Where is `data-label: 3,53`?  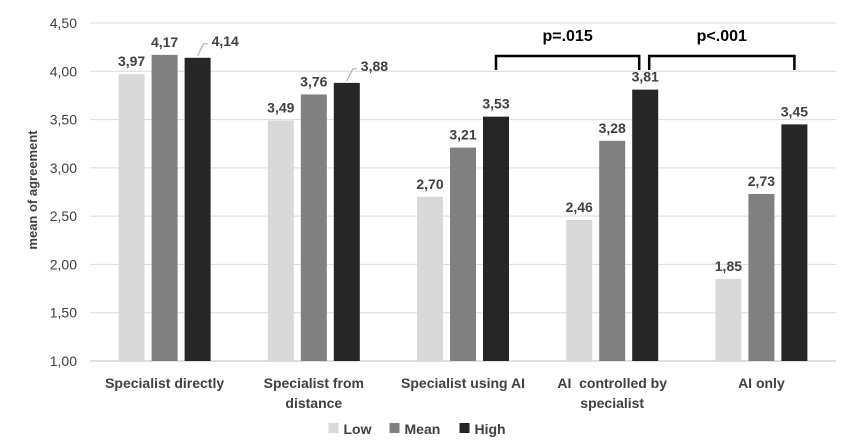 data-label: 3,53 is located at coordinates (495, 104).